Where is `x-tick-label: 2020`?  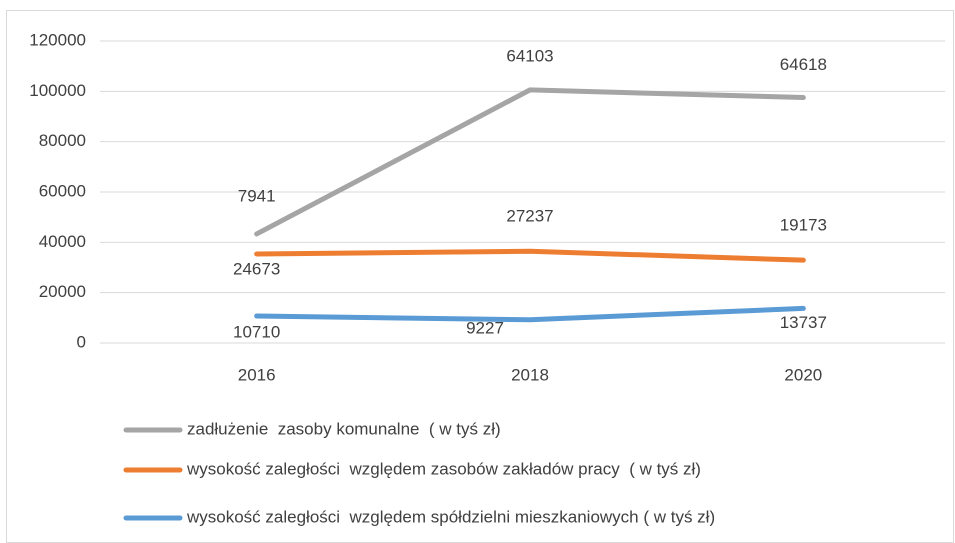
x-tick-label: 2020 is located at coordinates (803, 374).